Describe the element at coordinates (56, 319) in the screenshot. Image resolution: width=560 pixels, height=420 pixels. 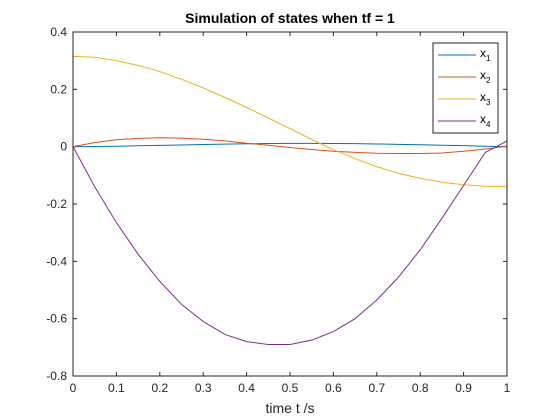
I see `y-tick-label: -0.6` at that location.